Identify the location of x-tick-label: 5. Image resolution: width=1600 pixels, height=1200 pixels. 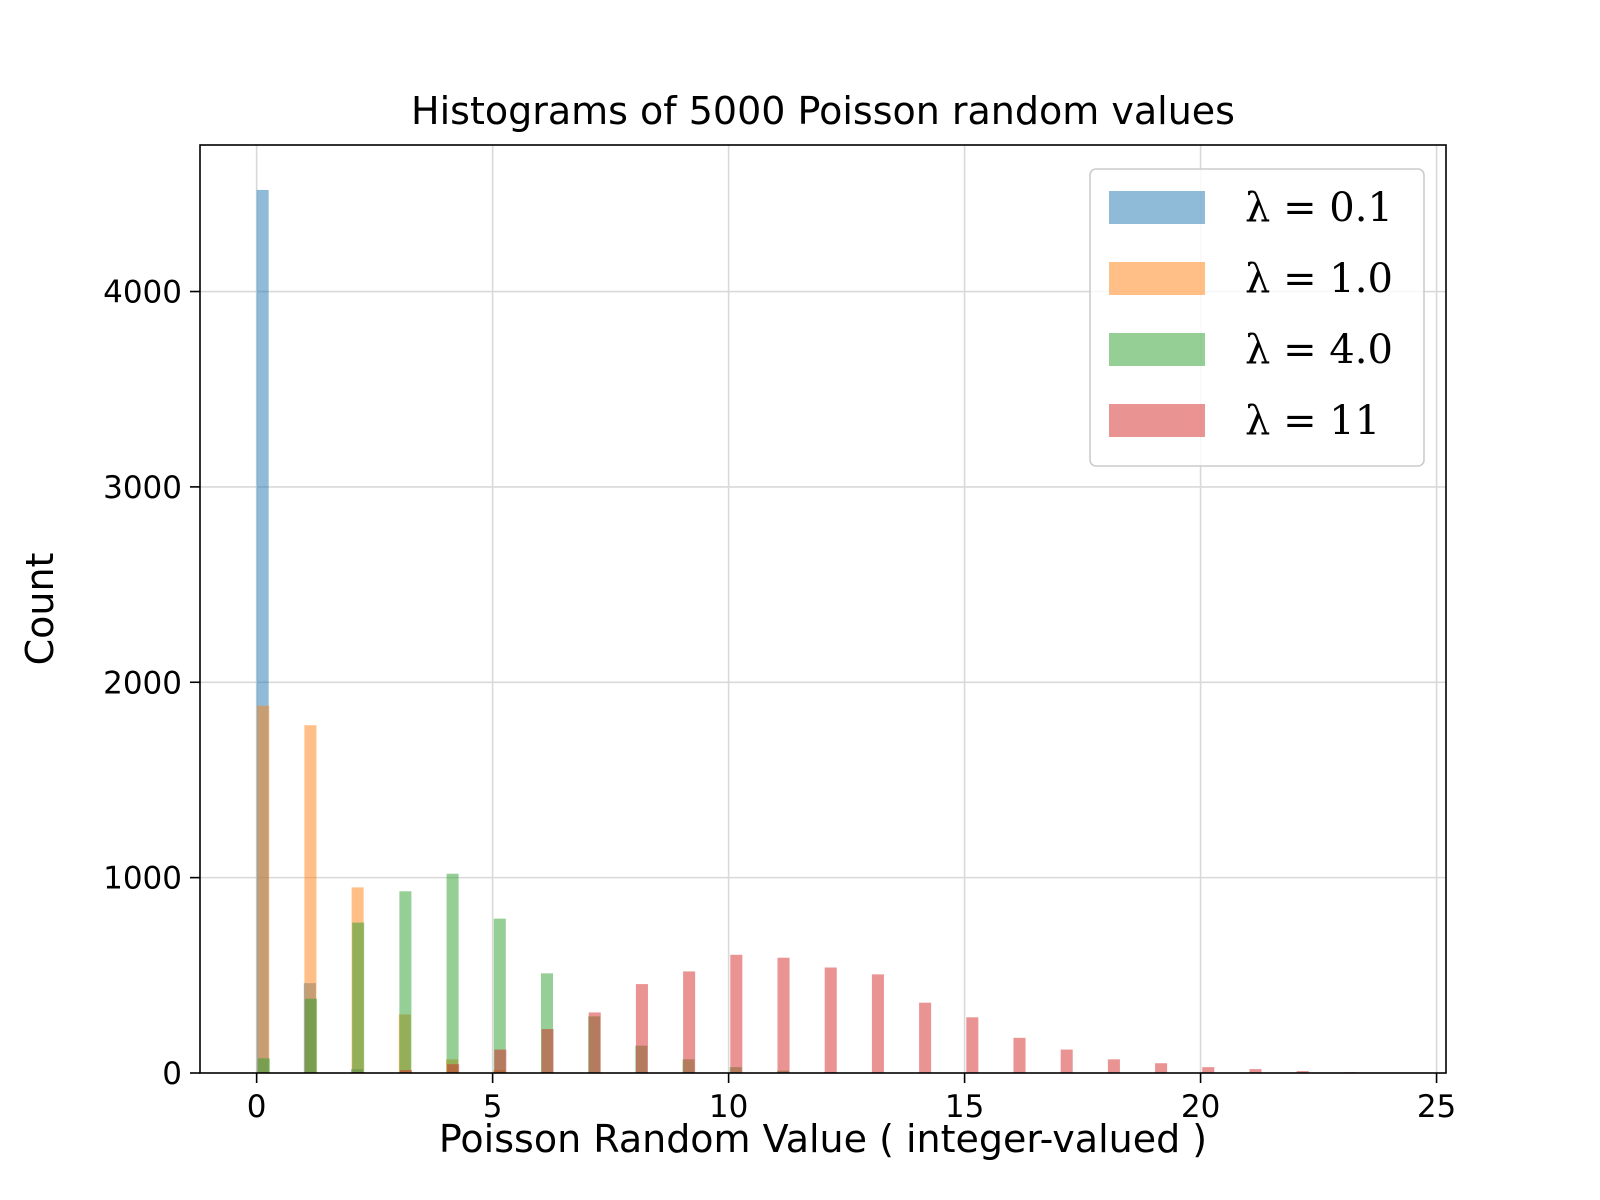
(493, 1107).